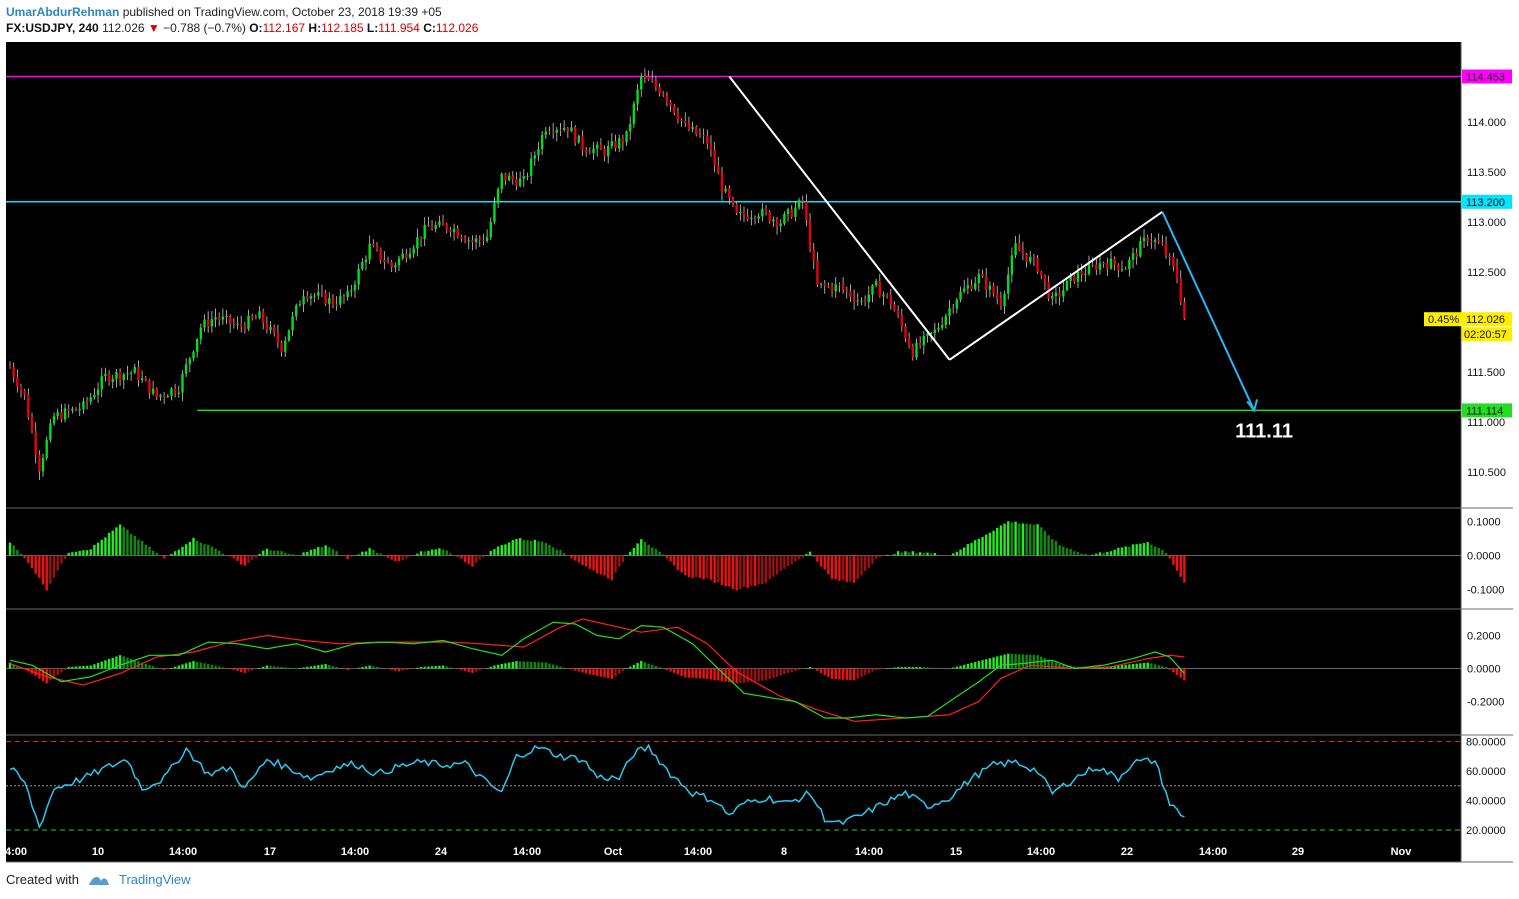 This screenshot has height=899, width=1519. Describe the element at coordinates (154, 879) in the screenshot. I see `tradingview-link: TradingView` at that location.